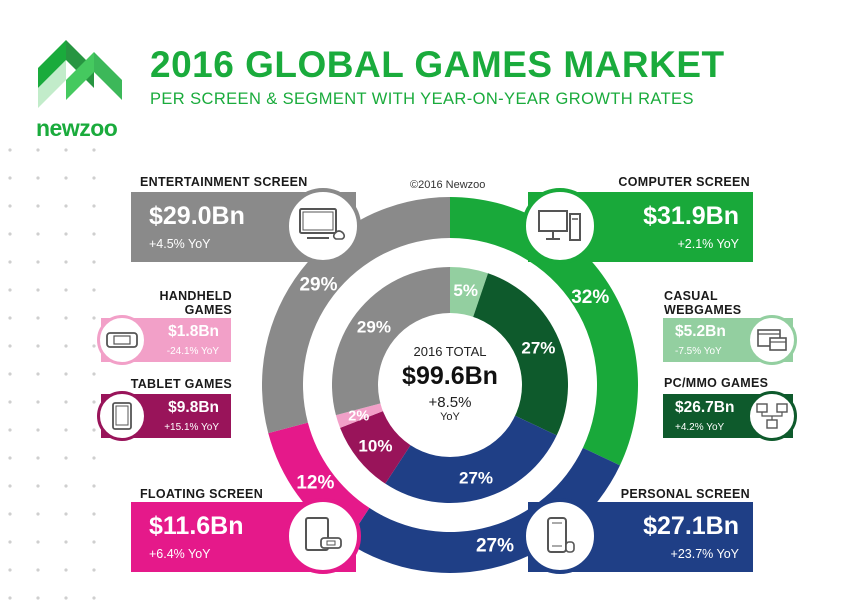 This screenshot has width=860, height=607. What do you see at coordinates (590, 297) in the screenshot?
I see `slice-label-computer-screen: 32%` at bounding box center [590, 297].